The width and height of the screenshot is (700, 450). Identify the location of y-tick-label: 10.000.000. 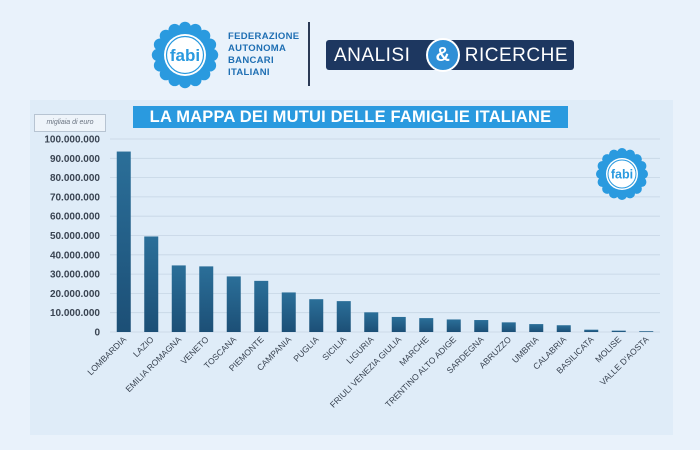
(75, 313).